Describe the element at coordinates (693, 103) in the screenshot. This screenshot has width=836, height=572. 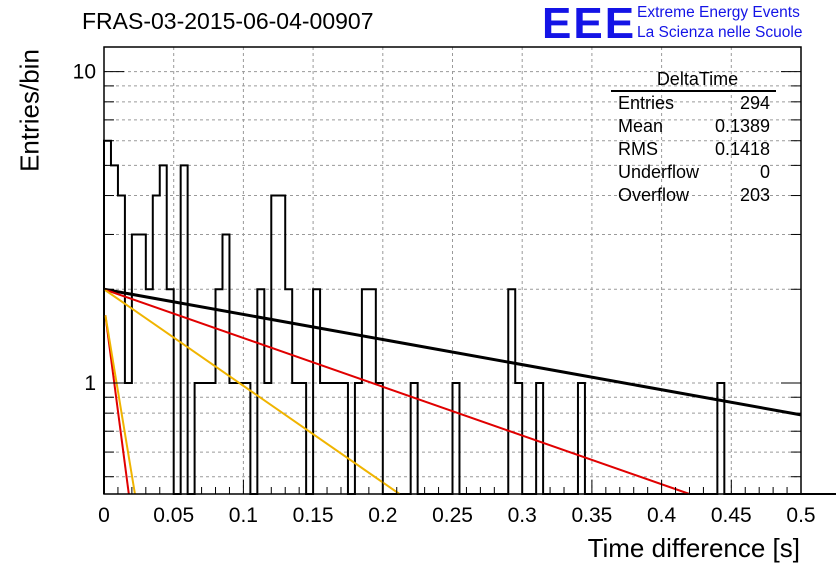
I see `stats-row: Entries 294` at that location.